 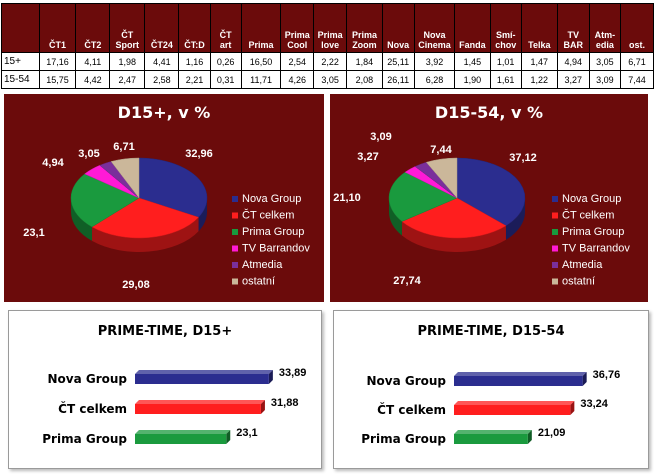 I want to click on column-header: Telka, so click(x=539, y=28).